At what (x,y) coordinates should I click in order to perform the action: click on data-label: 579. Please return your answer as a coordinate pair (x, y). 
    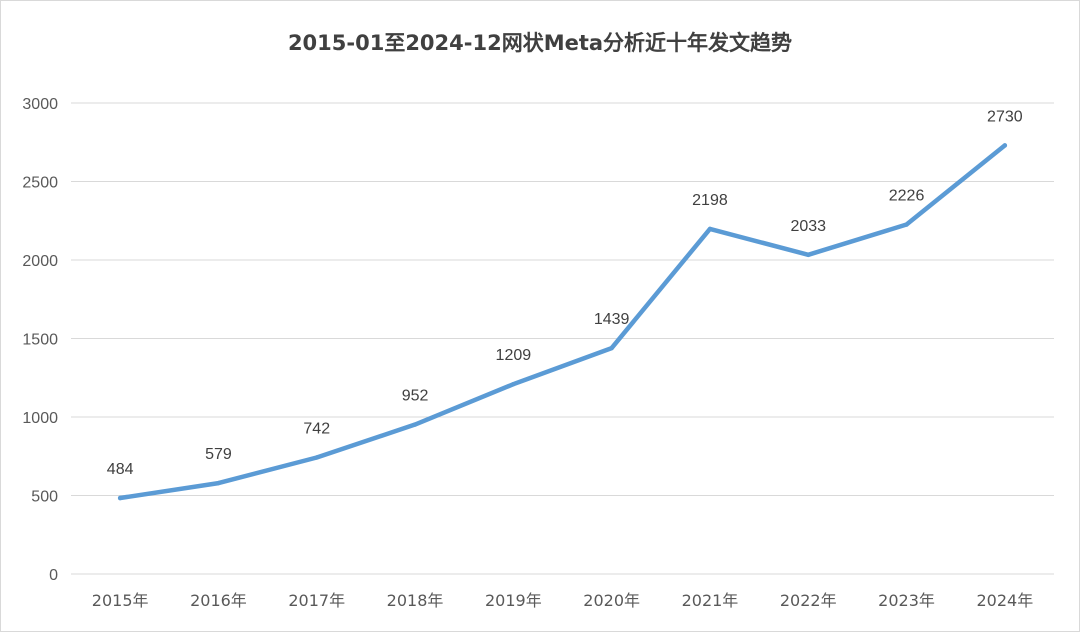
    Looking at the image, I should click on (218, 454).